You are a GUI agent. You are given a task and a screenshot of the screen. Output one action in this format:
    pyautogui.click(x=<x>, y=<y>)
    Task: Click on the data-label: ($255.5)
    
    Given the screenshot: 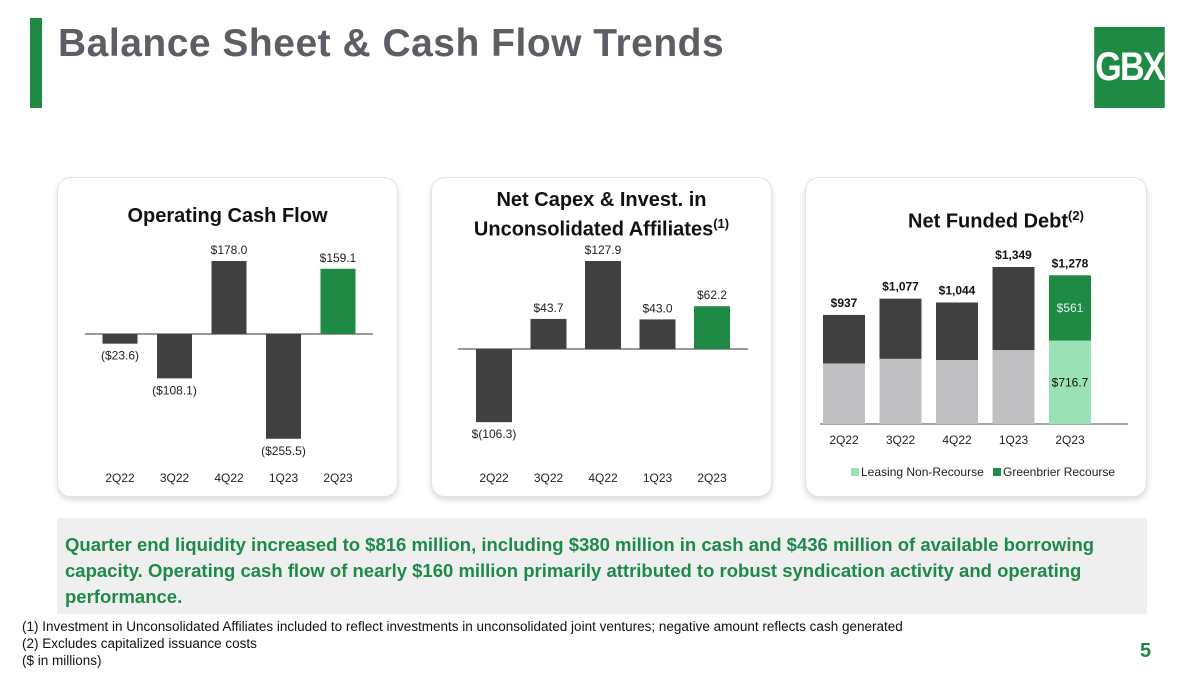 What is the action you would take?
    pyautogui.click(x=283, y=451)
    